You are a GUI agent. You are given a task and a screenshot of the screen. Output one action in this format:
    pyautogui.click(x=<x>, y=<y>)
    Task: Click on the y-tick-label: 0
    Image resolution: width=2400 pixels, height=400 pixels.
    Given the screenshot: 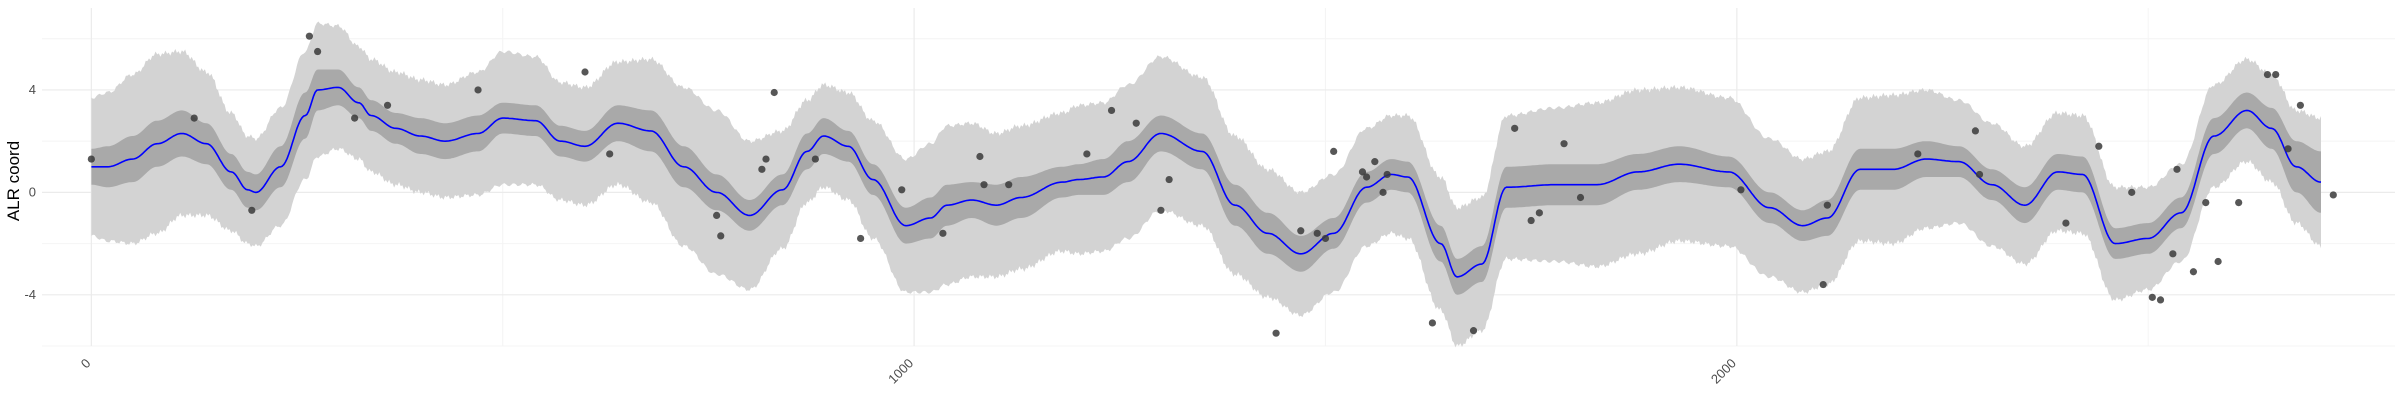 What is the action you would take?
    pyautogui.click(x=32, y=191)
    